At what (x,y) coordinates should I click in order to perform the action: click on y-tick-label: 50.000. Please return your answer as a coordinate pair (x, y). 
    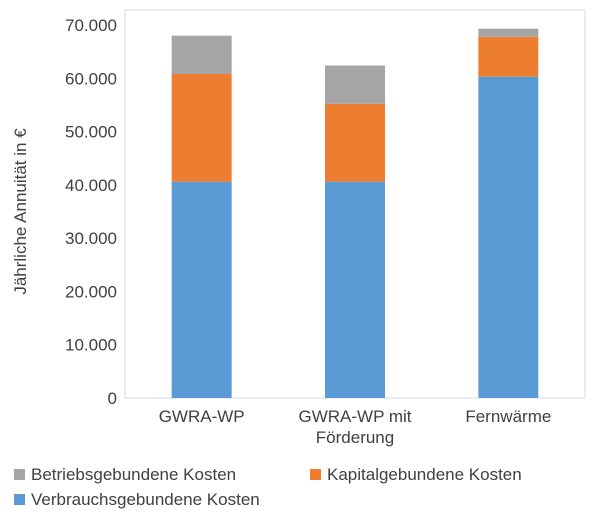
    Looking at the image, I should click on (91, 132).